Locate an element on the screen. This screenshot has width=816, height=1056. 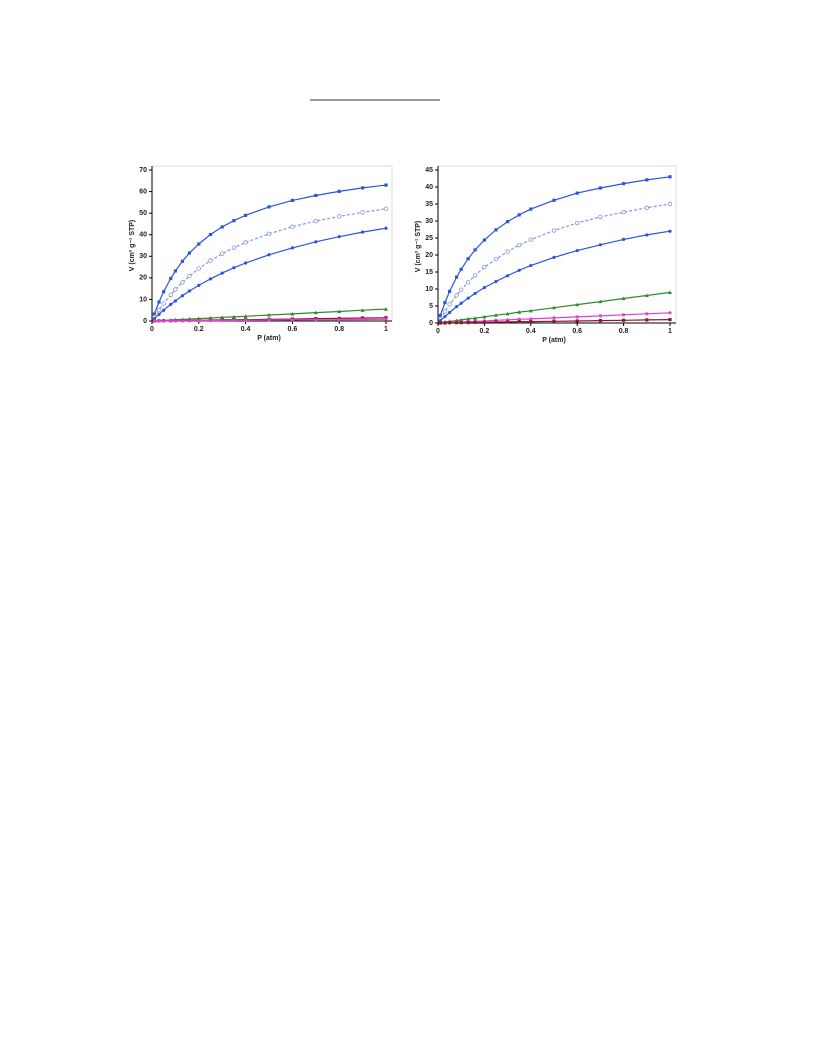
y-tick-label: 5 is located at coordinates (431, 306).